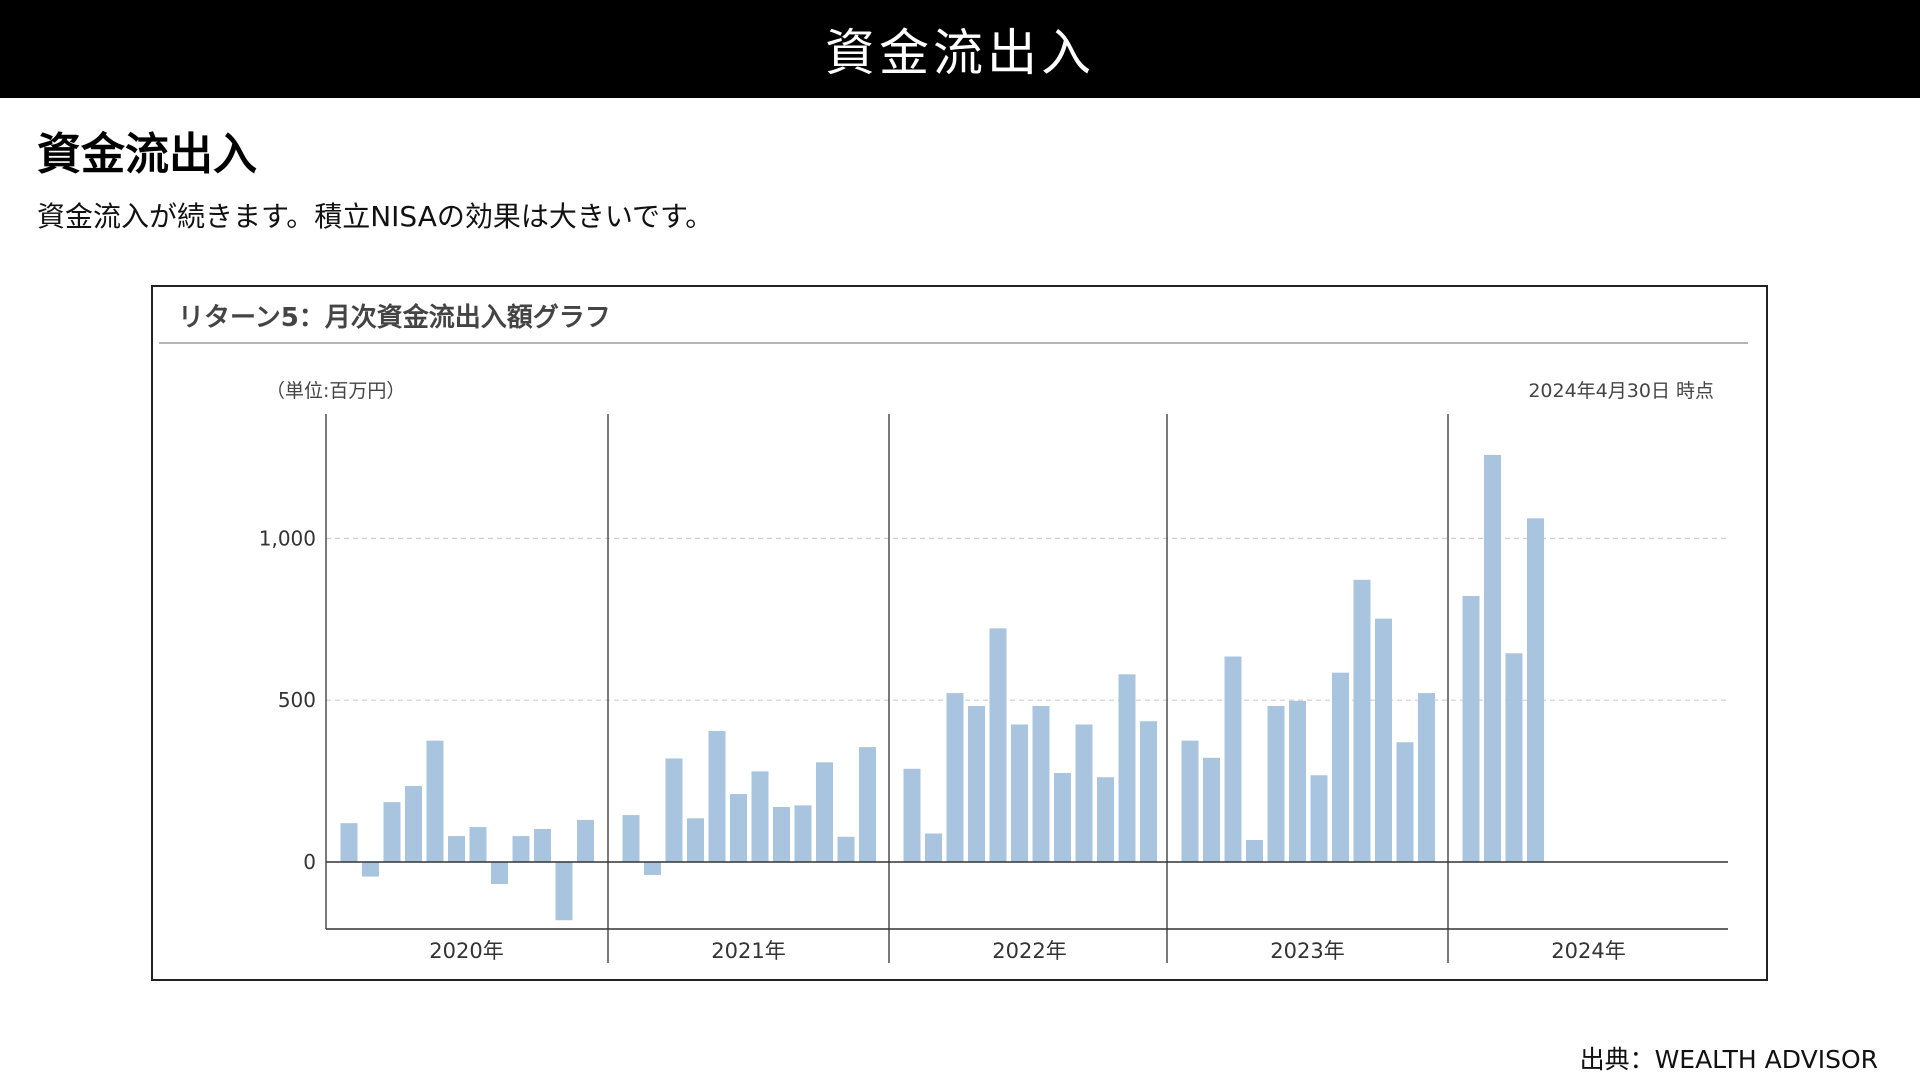  What do you see at coordinates (1029, 951) in the screenshot?
I see `x-category-label: 2022年` at bounding box center [1029, 951].